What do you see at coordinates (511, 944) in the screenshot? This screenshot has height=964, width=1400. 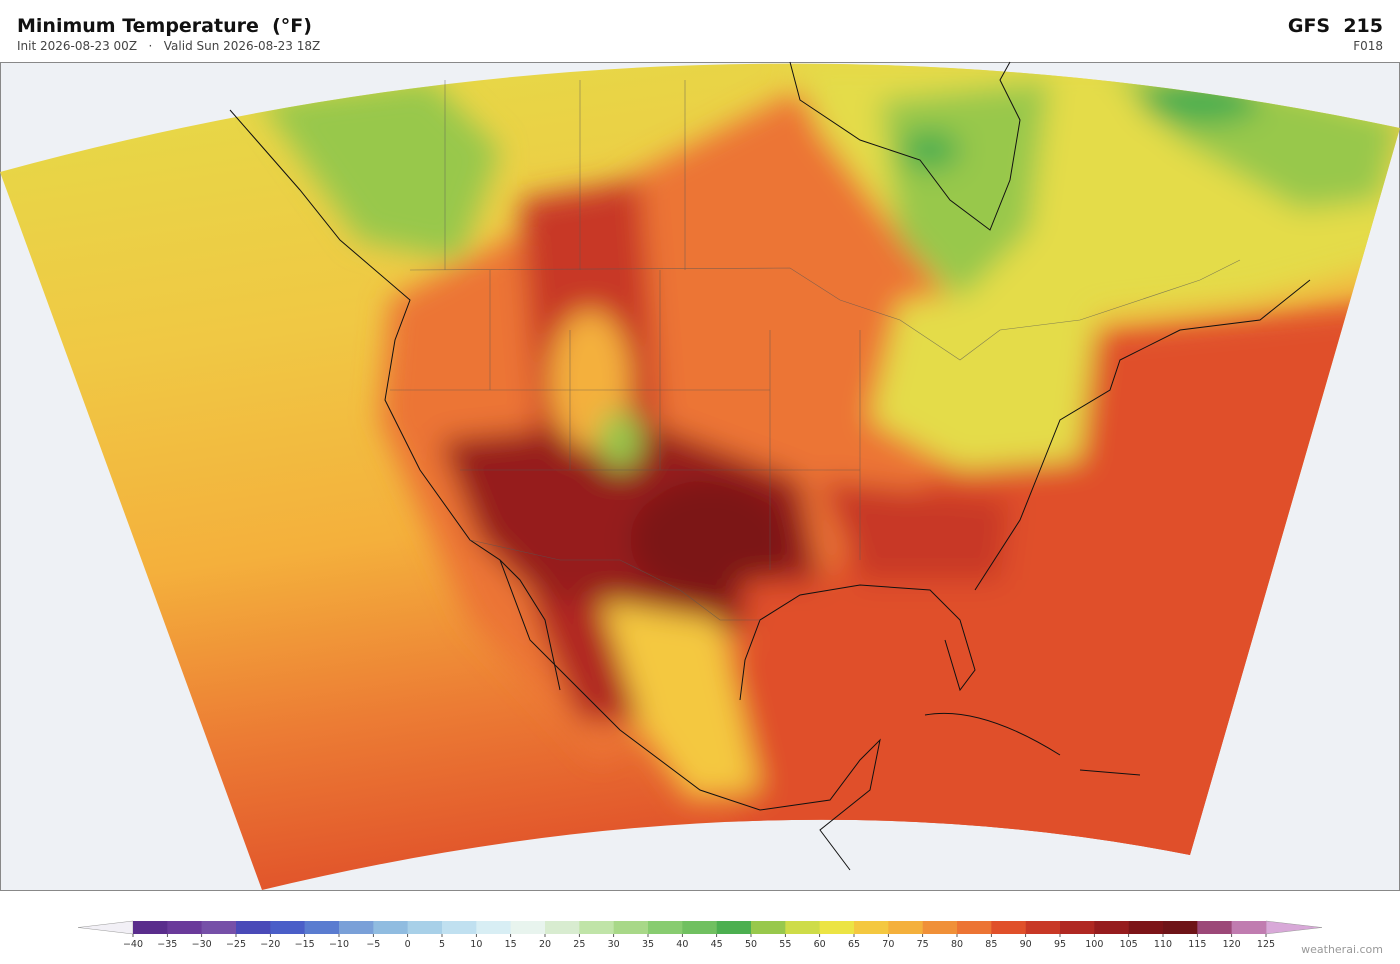 I see `colorbar-tick-label: 15` at bounding box center [511, 944].